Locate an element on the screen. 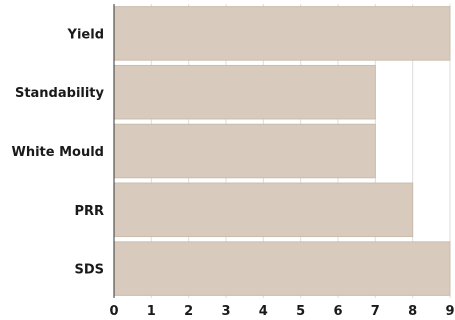  x-tick-label-6: 6 is located at coordinates (337, 311).